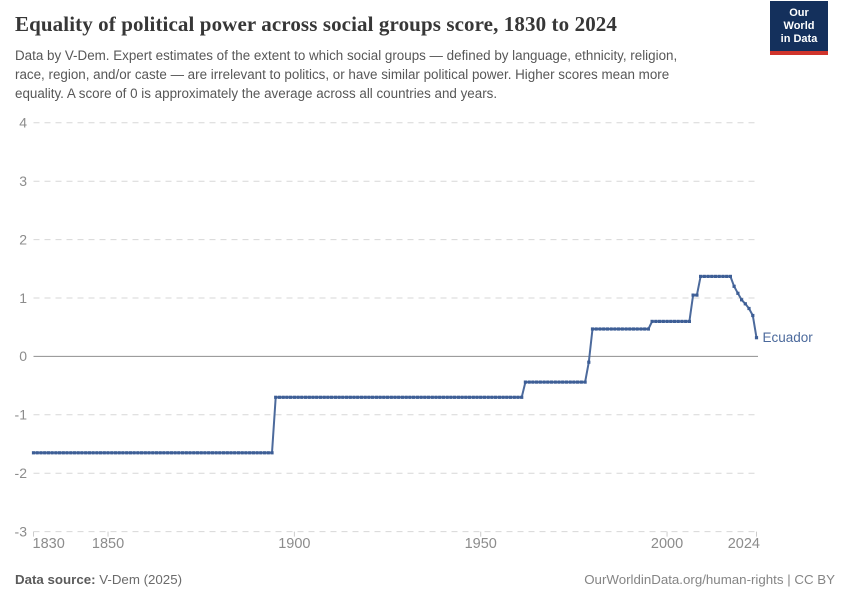  What do you see at coordinates (23, 356) in the screenshot?
I see `svg-text: 0` at bounding box center [23, 356].